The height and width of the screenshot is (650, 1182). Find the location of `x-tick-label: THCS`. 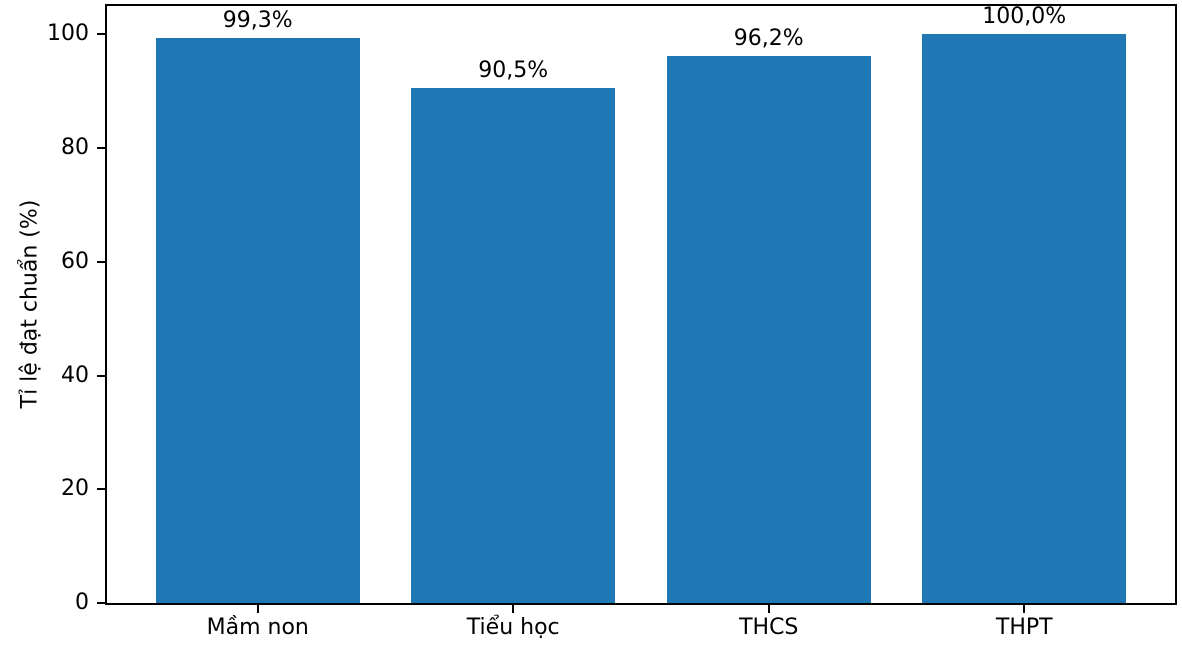

x-tick-label: THCS is located at coordinates (769, 627).